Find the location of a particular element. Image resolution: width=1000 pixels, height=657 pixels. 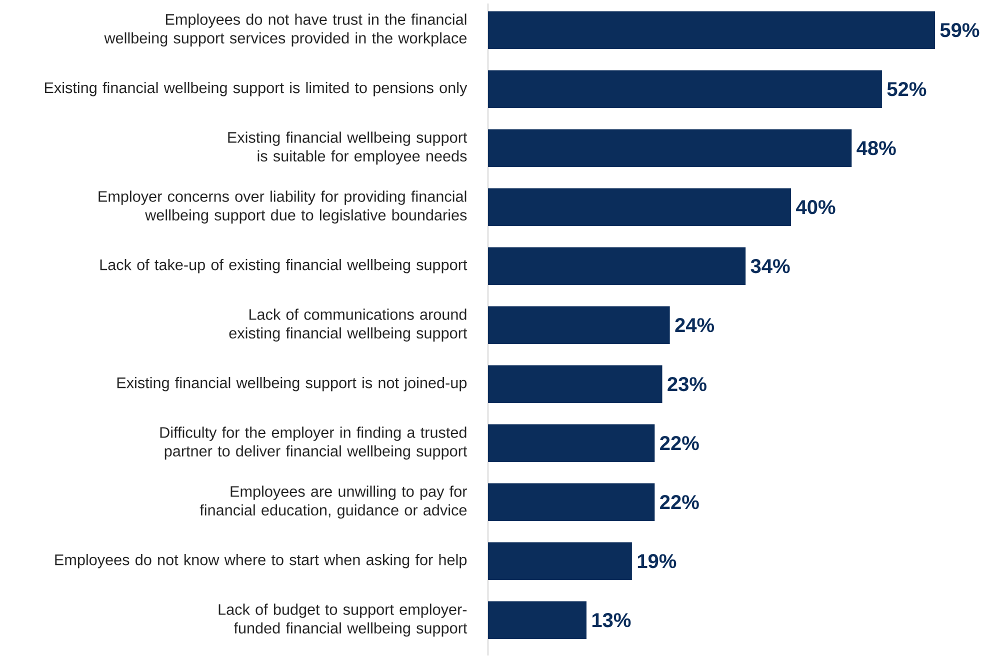

data-label: 59% is located at coordinates (960, 30).